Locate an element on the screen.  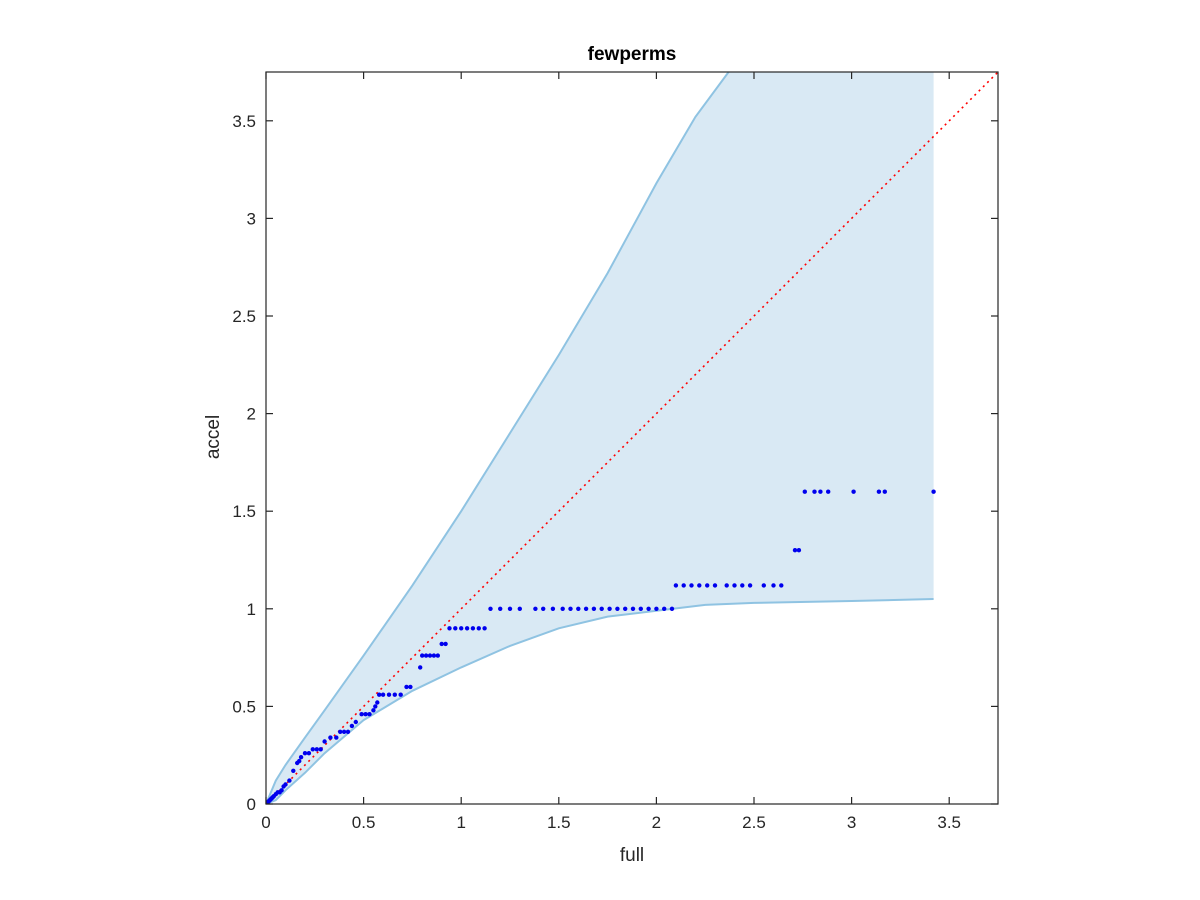
y-tick-label: 0 is located at coordinates (251, 804).